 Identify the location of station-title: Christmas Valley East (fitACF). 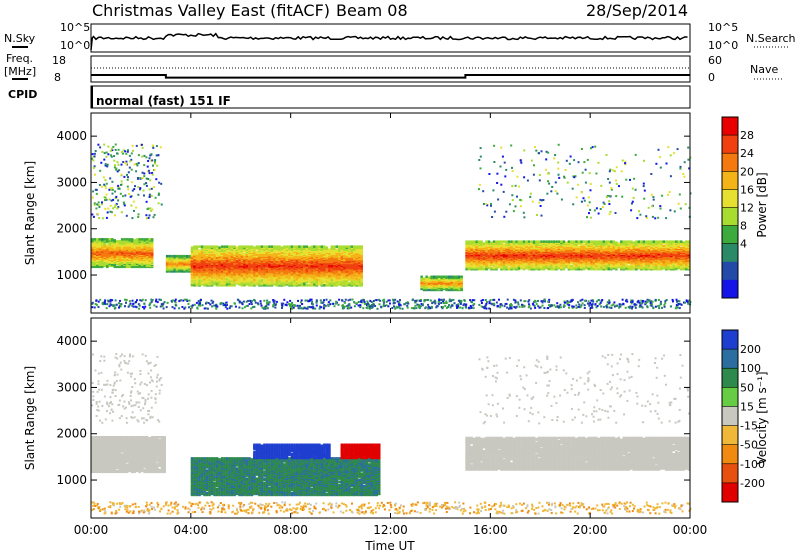
(211, 10).